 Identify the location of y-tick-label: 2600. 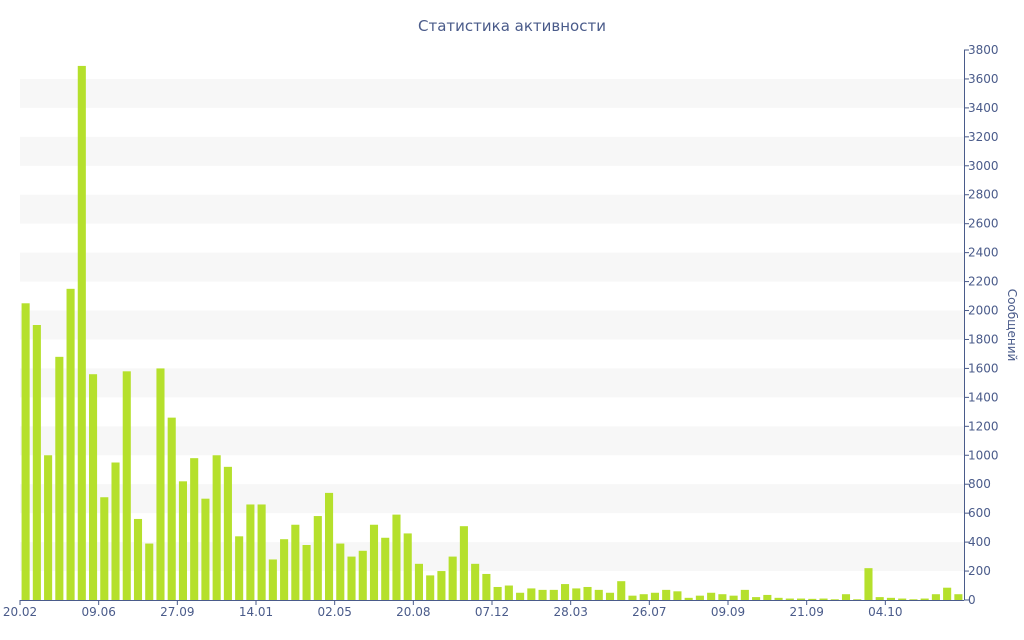
(983, 224).